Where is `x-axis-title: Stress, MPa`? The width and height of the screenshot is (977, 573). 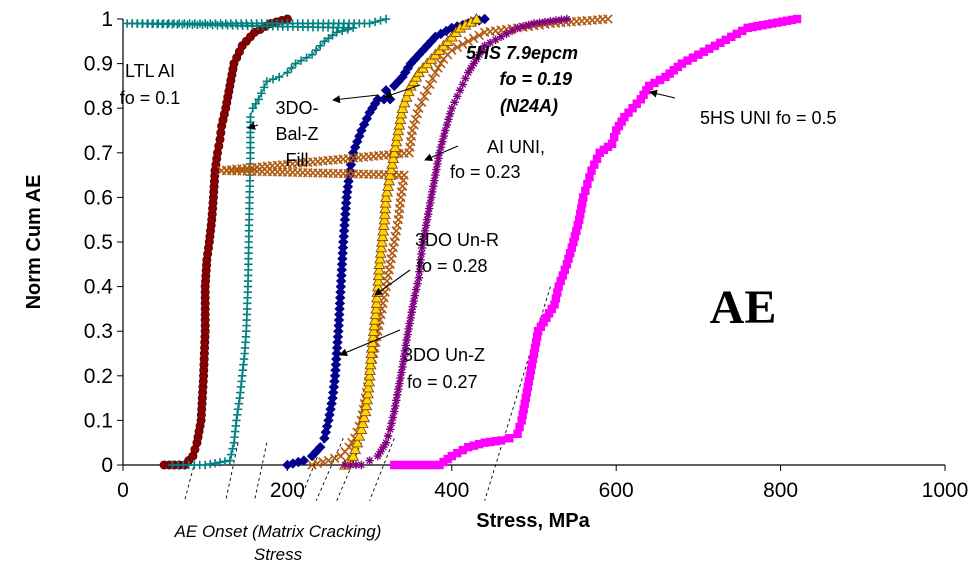 x-axis-title: Stress, MPa is located at coordinates (533, 521).